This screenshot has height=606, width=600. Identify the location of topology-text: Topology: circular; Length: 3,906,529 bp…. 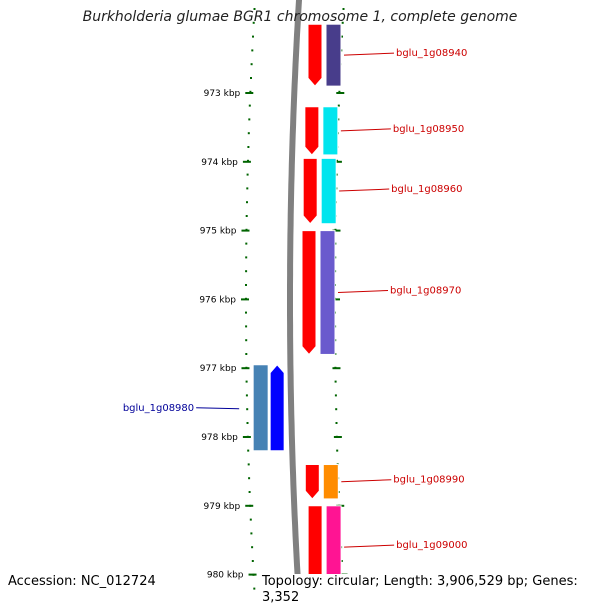
(431, 590).